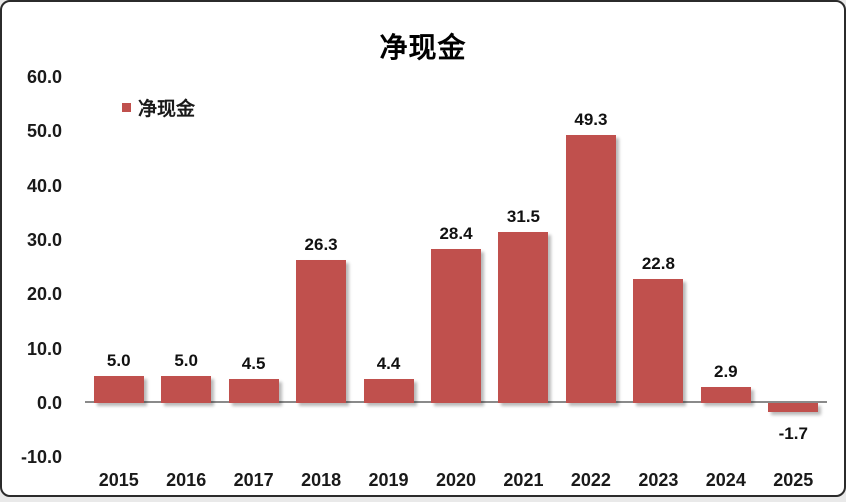 The width and height of the screenshot is (846, 502). I want to click on bar-value-label: 4.5, so click(253, 363).